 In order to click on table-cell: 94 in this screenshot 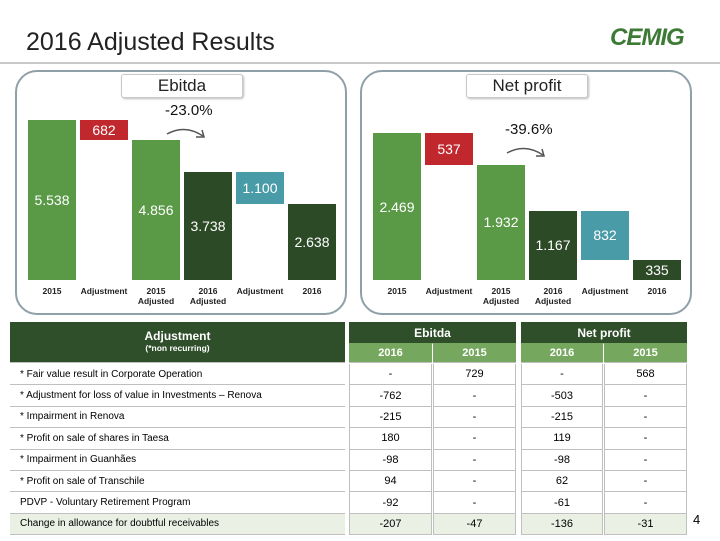, I will do `click(390, 482)`.